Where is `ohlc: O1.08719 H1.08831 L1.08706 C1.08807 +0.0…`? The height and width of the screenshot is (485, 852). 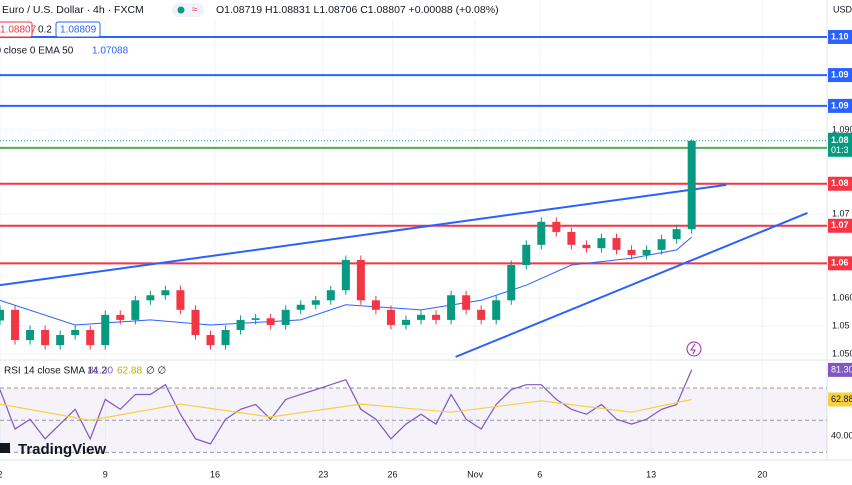
ohlc: O1.08719 H1.08831 L1.08706 C1.08807 +0.0… is located at coordinates (357, 10).